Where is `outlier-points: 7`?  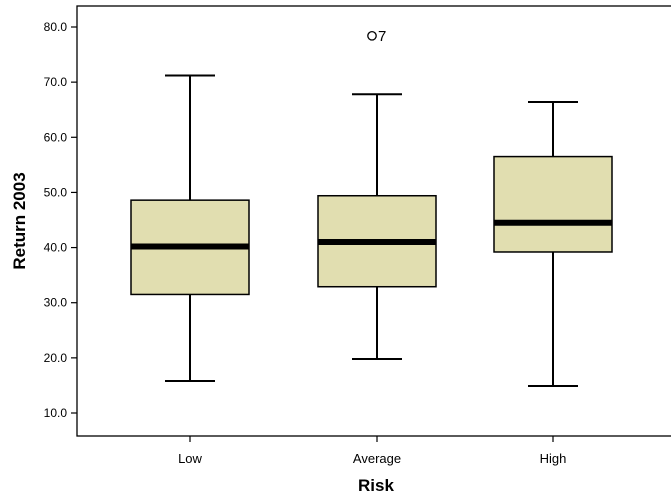 outlier-points: 7 is located at coordinates (376, 36).